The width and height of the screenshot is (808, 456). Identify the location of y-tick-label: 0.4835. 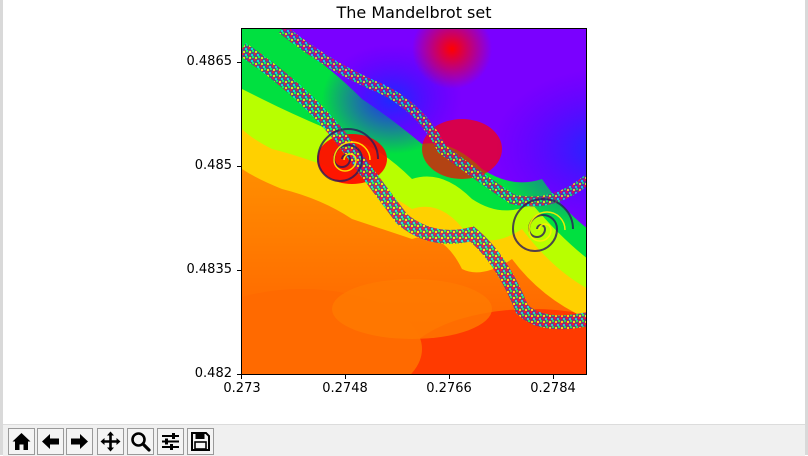
(209, 269).